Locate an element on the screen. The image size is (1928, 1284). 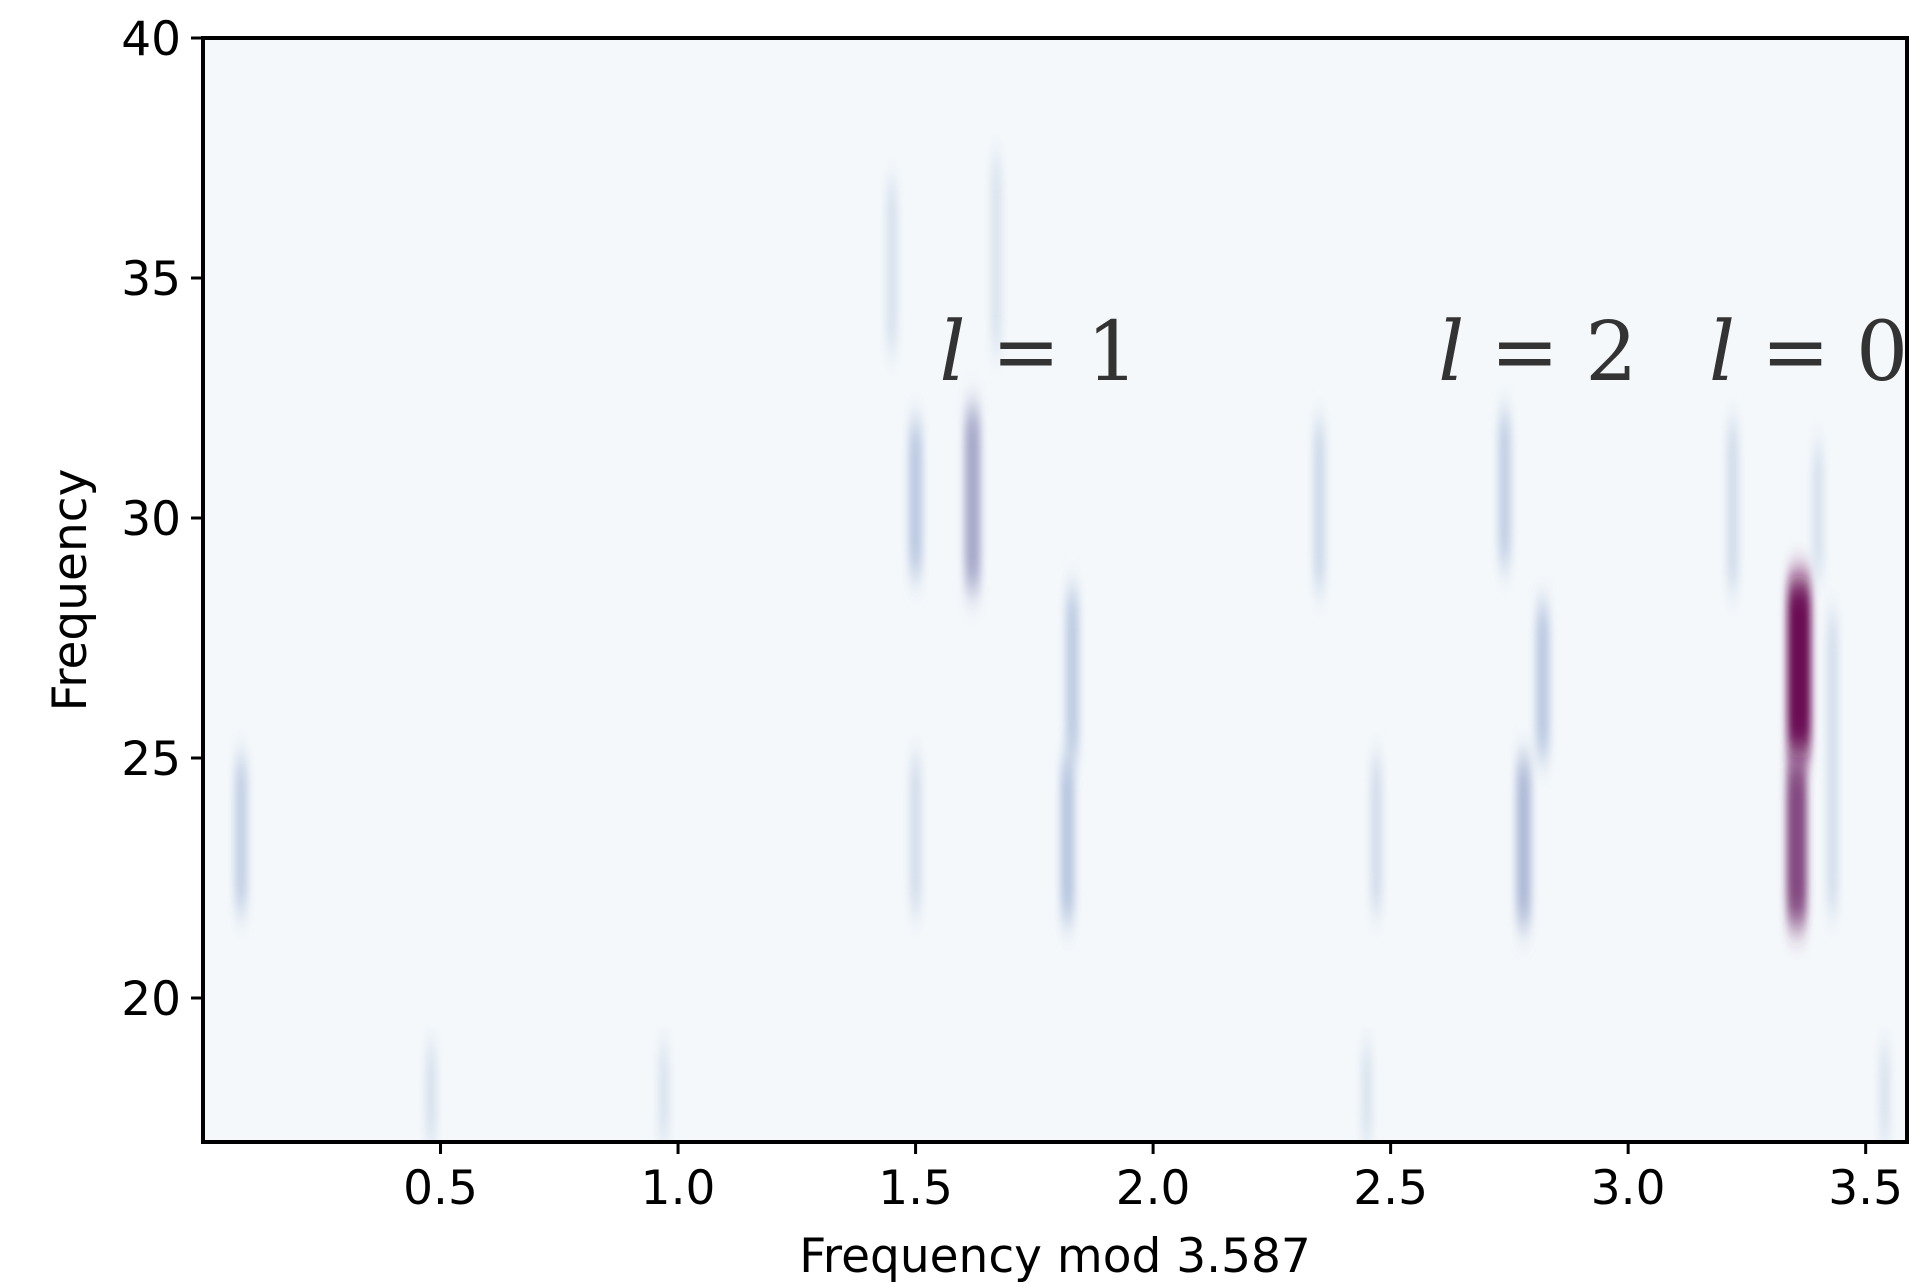
y-tick-label: 35 is located at coordinates (151, 279).